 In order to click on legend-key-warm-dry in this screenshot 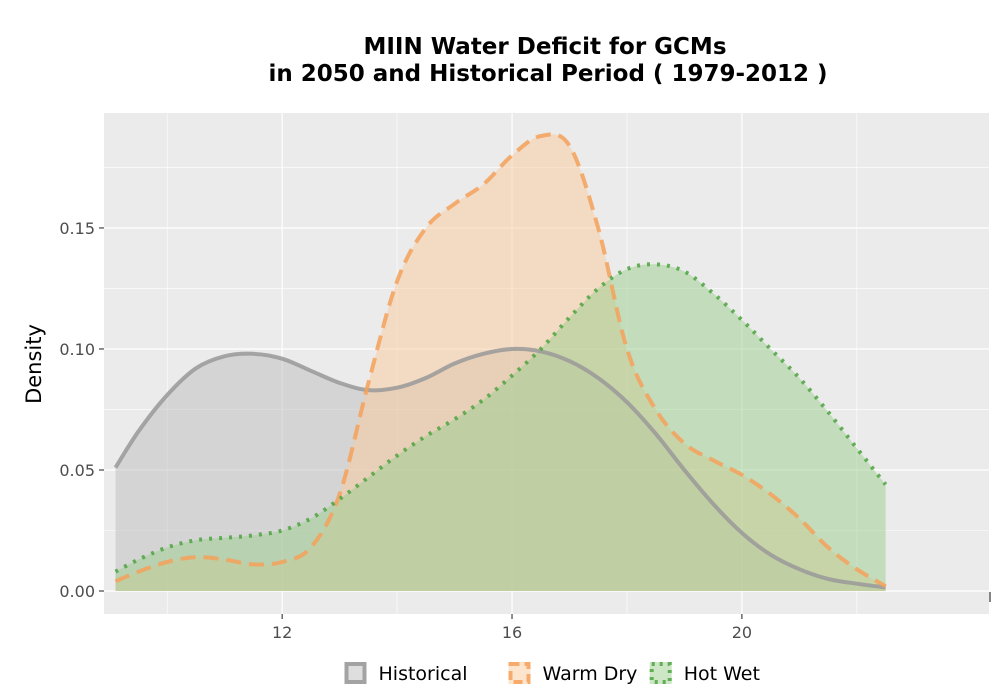, I will do `click(519, 673)`.